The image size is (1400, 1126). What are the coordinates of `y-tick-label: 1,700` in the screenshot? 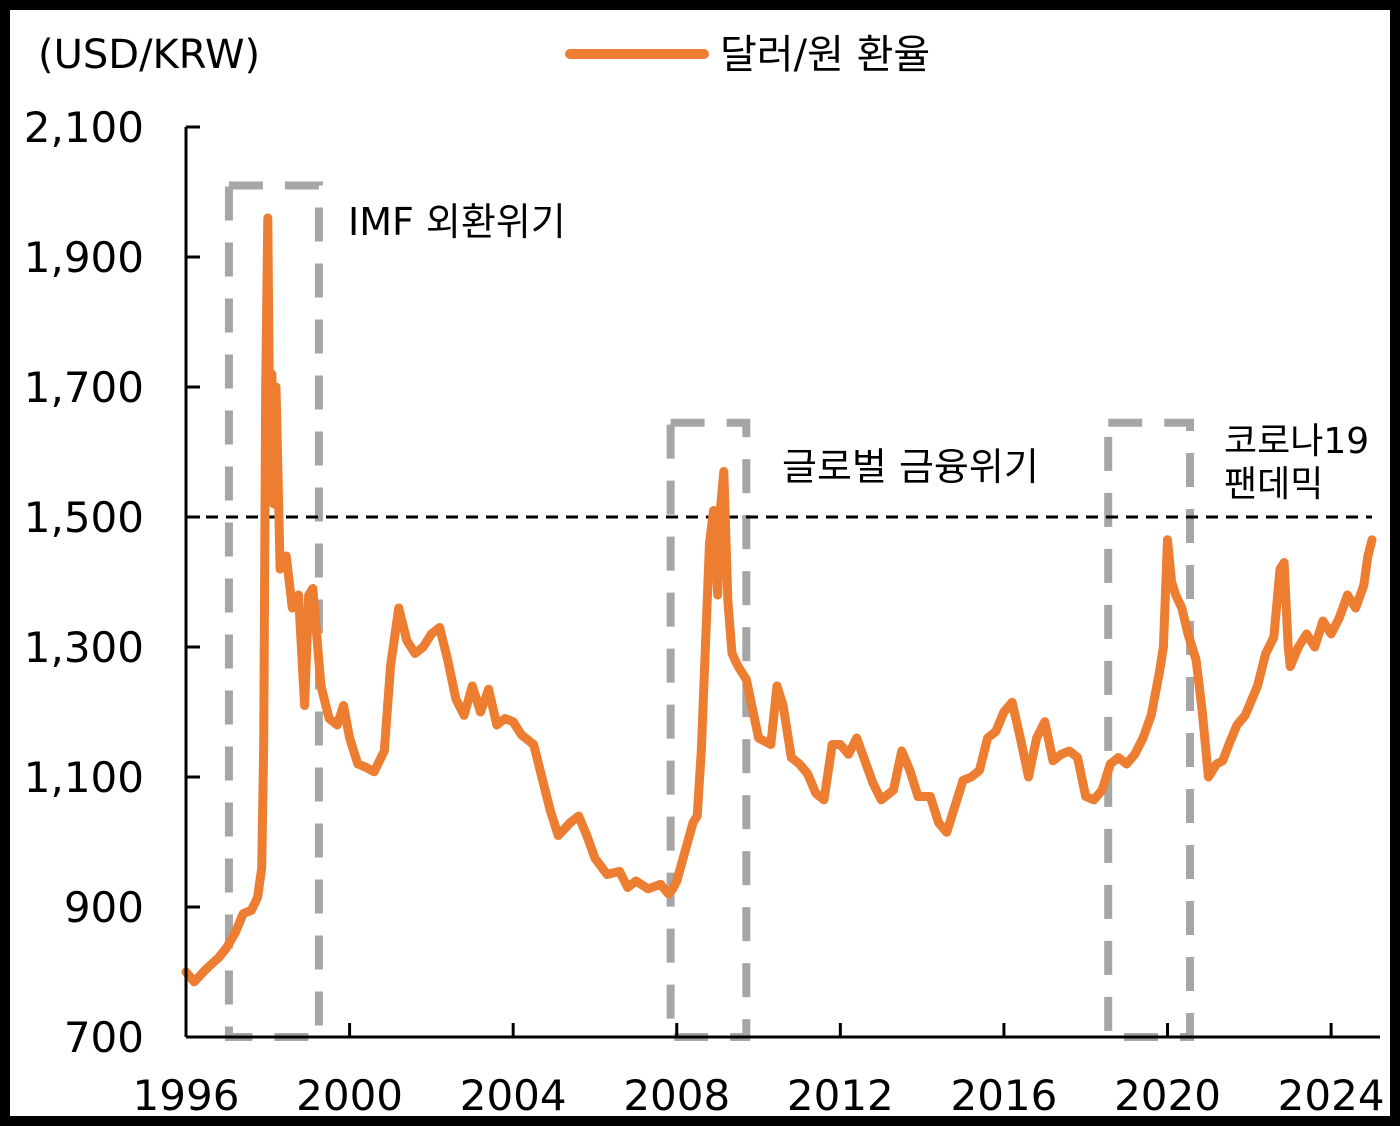 It's located at (84, 387).